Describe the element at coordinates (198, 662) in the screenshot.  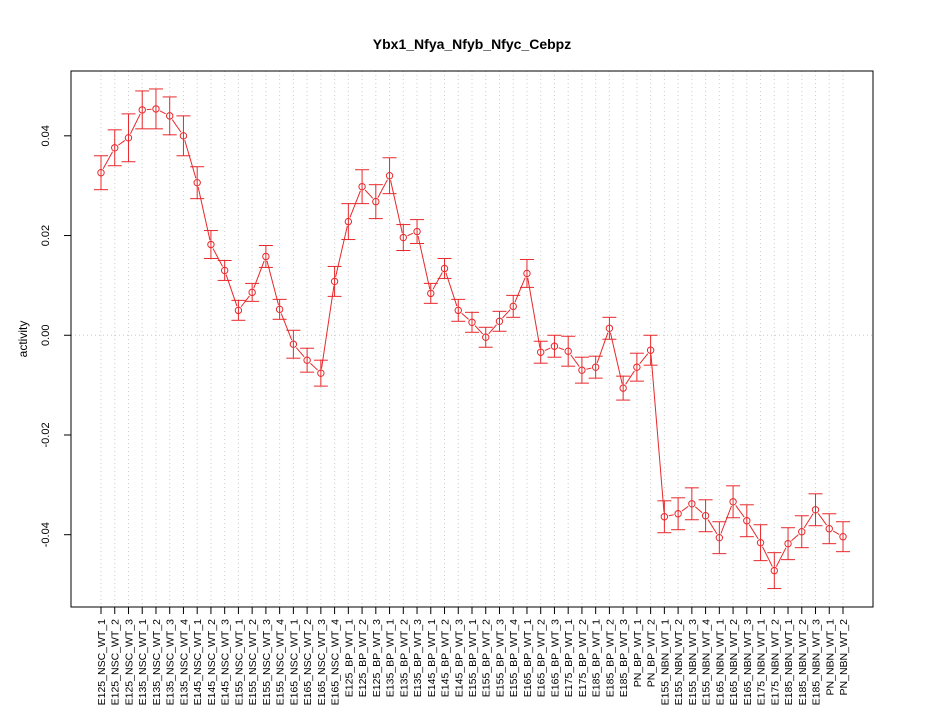
I see `x-tick-label: E145_NSC_WT_1` at that location.